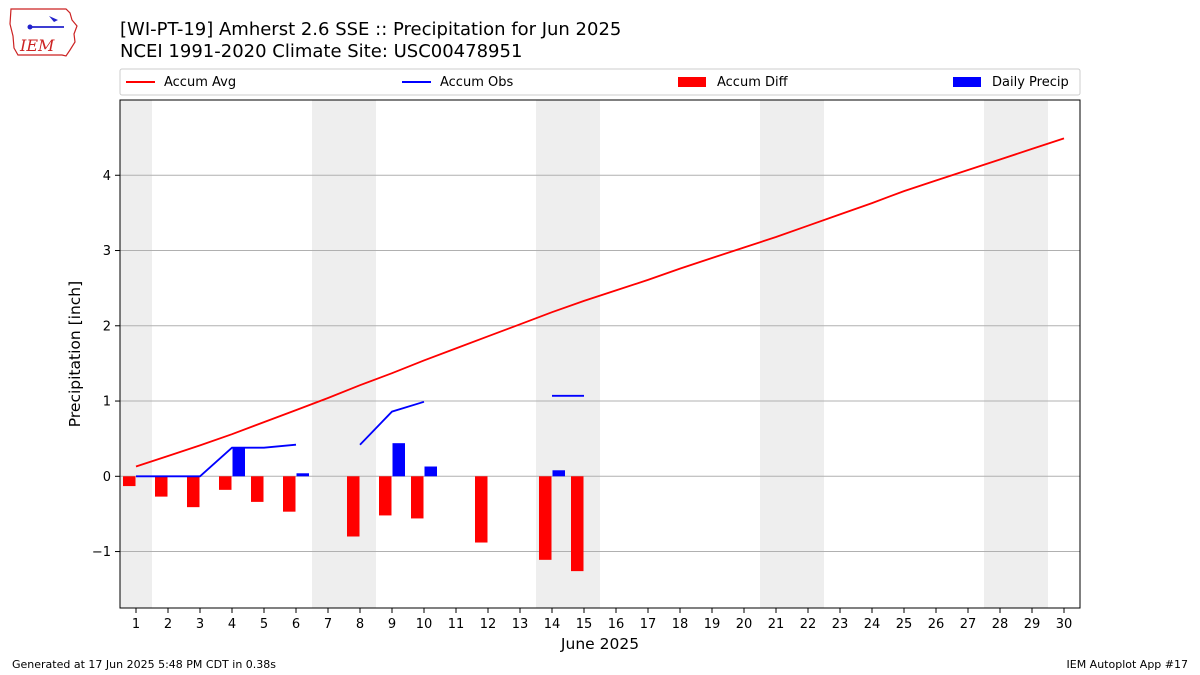  Describe the element at coordinates (53, 19) in the screenshot. I see `logo-wind-barb-icon` at that location.